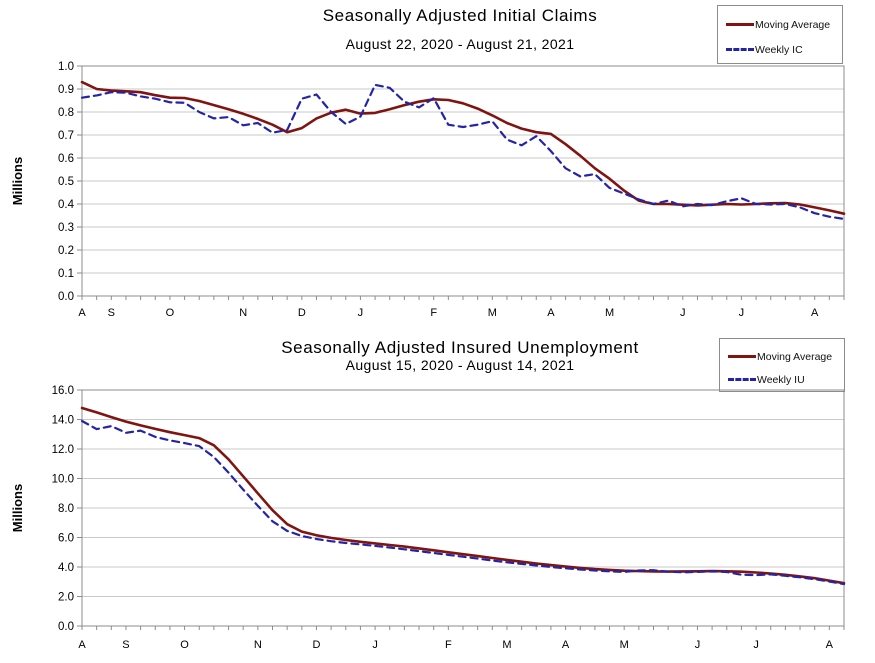 Image resolution: width=875 pixels, height=663 pixels. What do you see at coordinates (63, 391) in the screenshot?
I see `y-axis-label: 16.0` at bounding box center [63, 391].